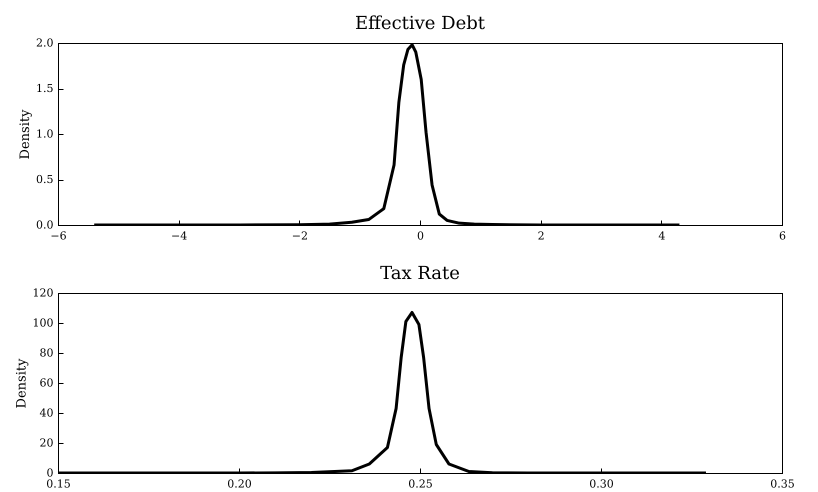 The width and height of the screenshot is (818, 492). What do you see at coordinates (43, 293) in the screenshot?
I see `y-tick-label: 120` at bounding box center [43, 293].